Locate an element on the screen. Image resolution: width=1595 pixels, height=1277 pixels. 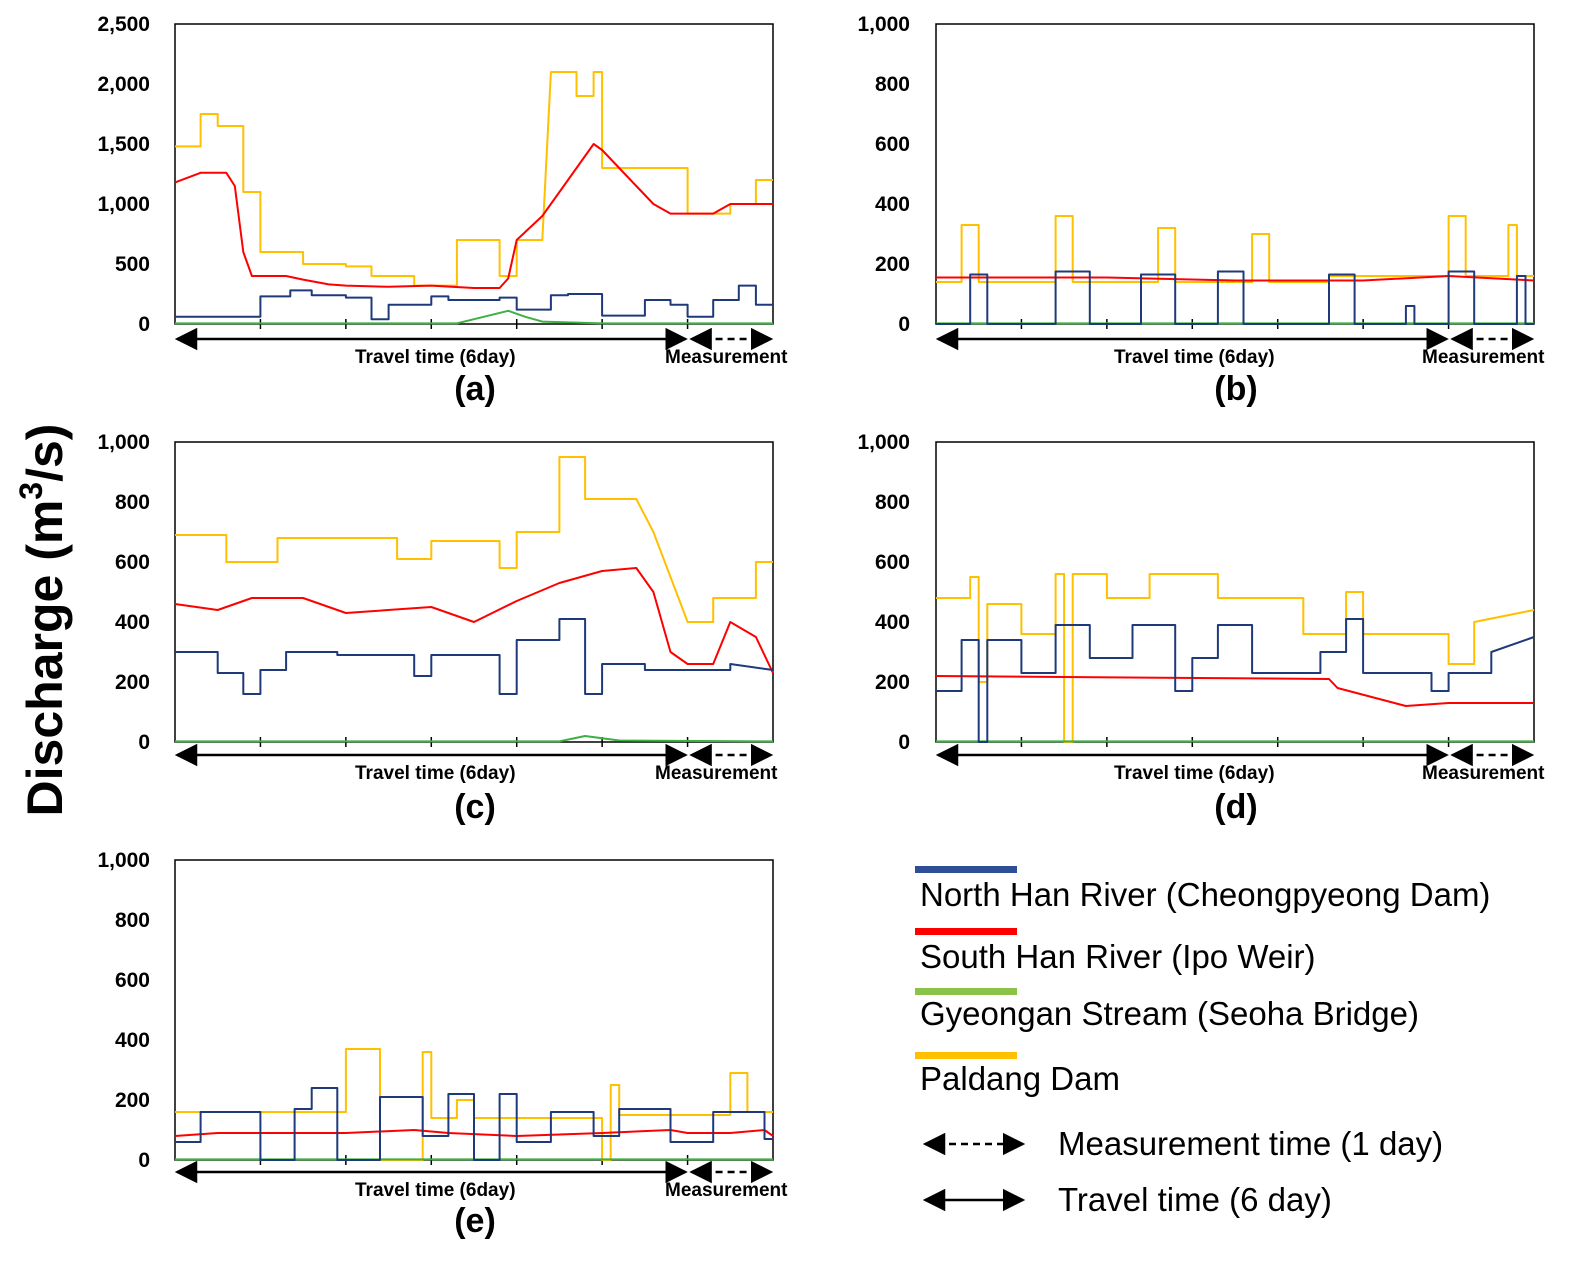
legend-swatch-south-han is located at coordinates (966, 931).